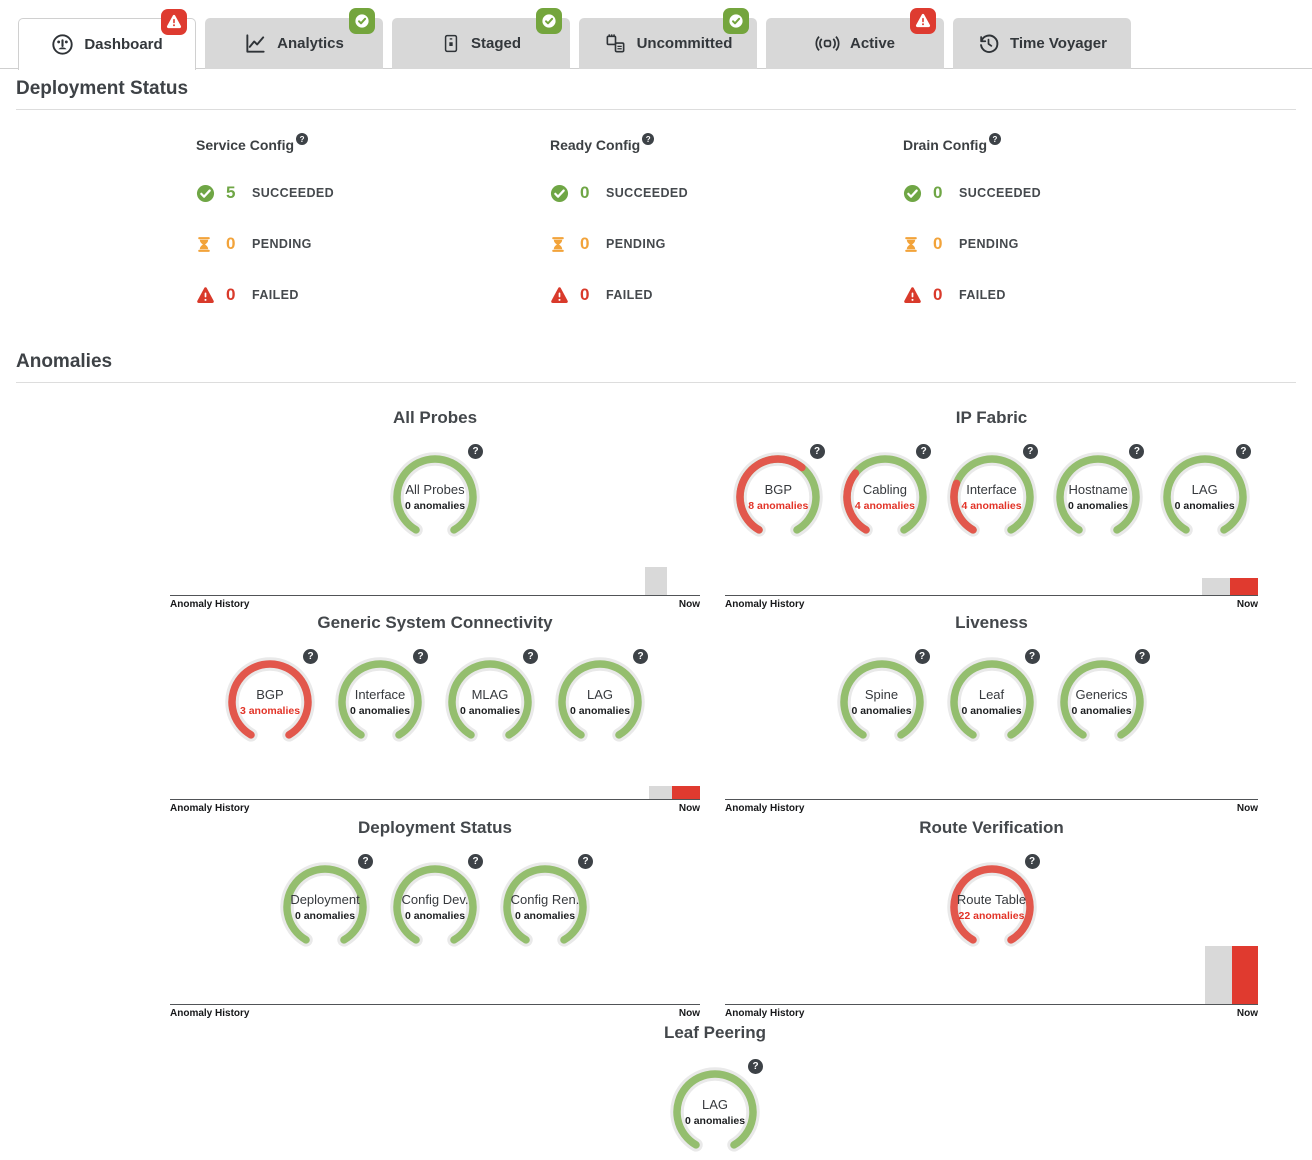 The image size is (1312, 1160). I want to click on tab-staged: Staged, so click(481, 38).